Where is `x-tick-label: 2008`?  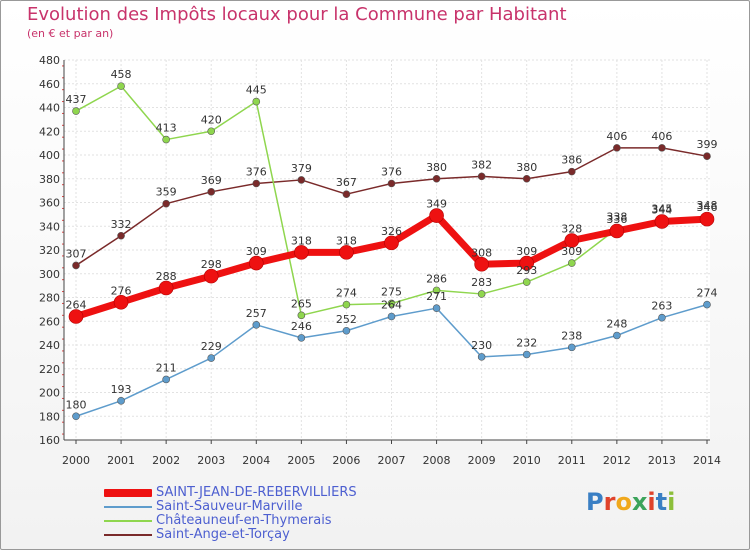 x-tick-label: 2008 is located at coordinates (437, 460).